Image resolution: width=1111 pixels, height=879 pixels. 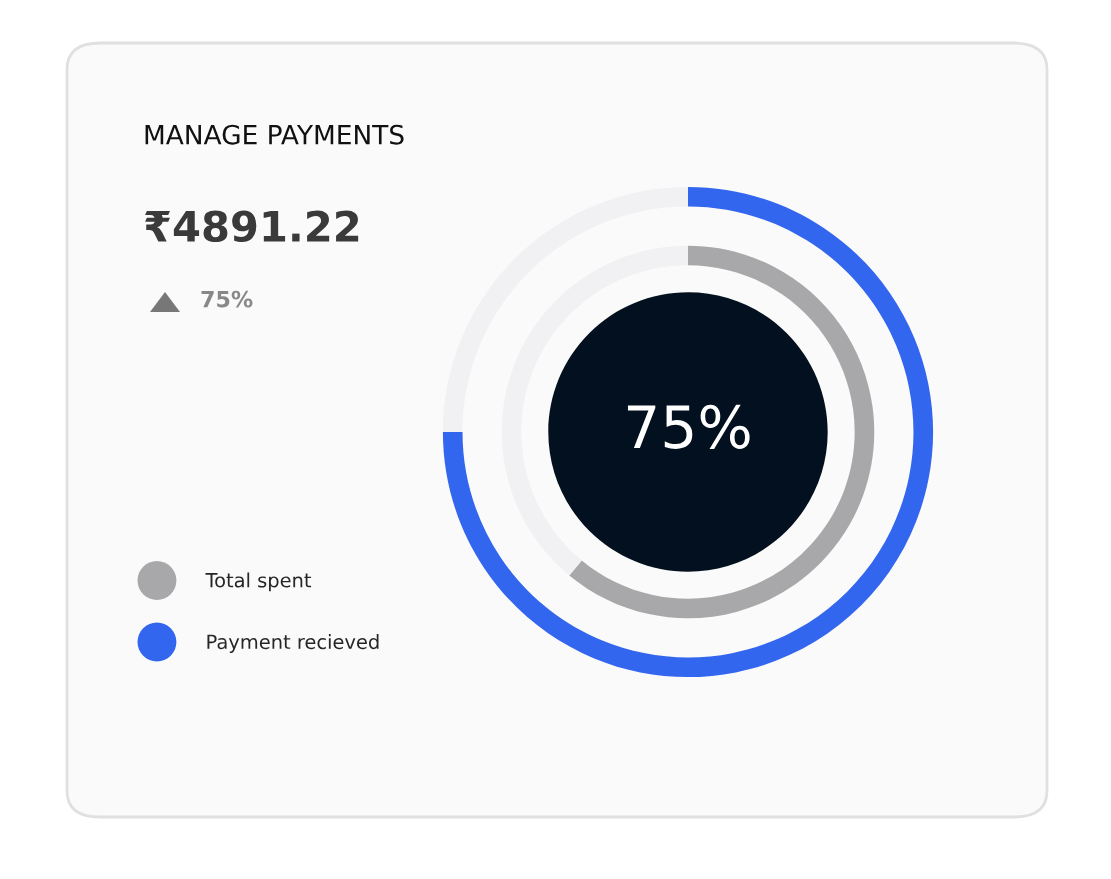 What do you see at coordinates (252, 226) in the screenshot?
I see `text: ₹4891.22` at bounding box center [252, 226].